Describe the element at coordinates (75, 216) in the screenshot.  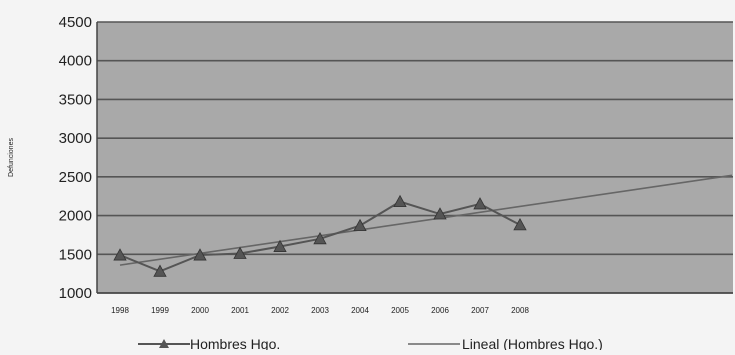
I see `y-tick-label: 2000` at that location.